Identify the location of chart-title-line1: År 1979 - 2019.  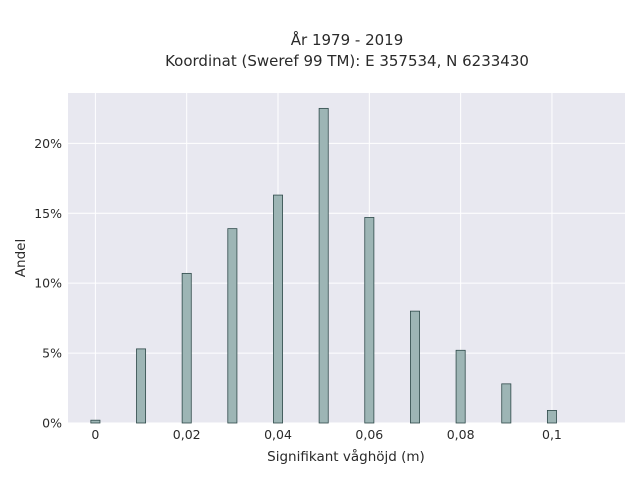
(347, 39).